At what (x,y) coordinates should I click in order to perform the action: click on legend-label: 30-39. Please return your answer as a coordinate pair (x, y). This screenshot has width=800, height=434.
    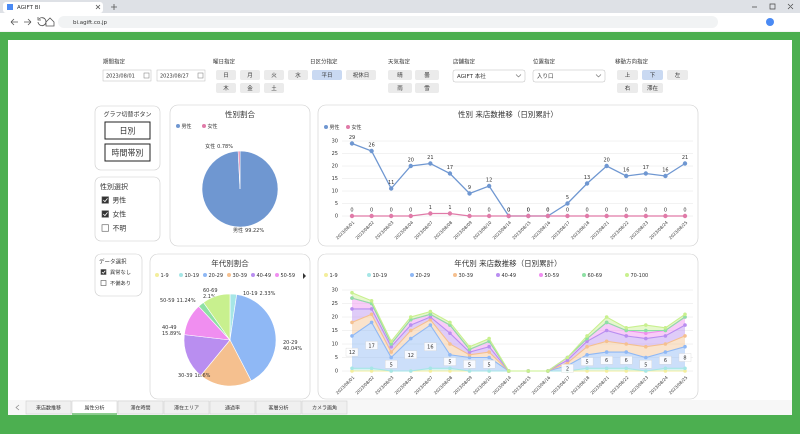
    Looking at the image, I should click on (466, 276).